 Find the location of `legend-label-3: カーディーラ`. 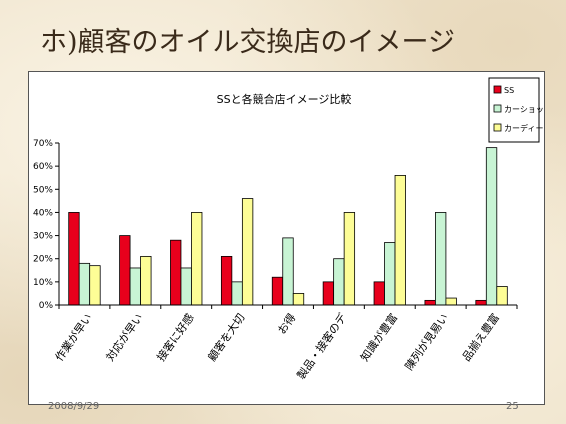

legend-label-3: カーディーラ is located at coordinates (524, 128).